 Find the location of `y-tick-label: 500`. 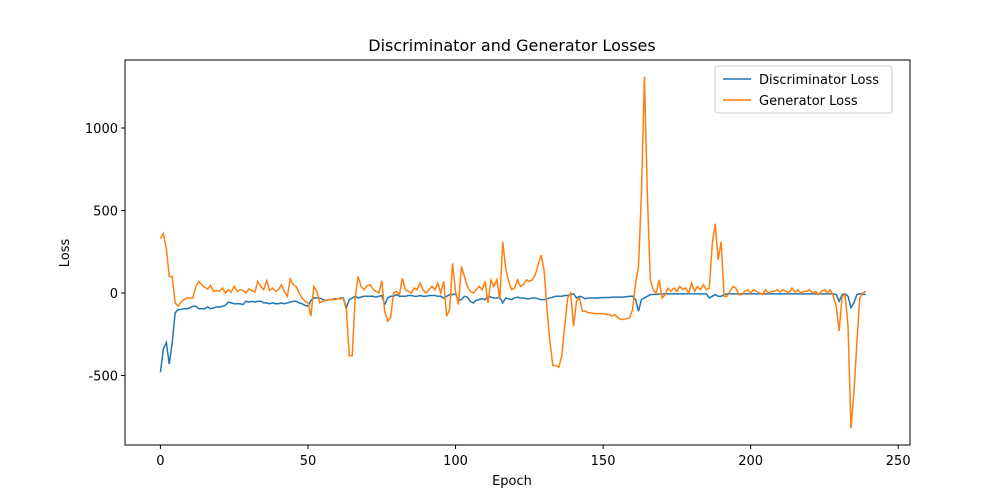

y-tick-label: 500 is located at coordinates (105, 212).